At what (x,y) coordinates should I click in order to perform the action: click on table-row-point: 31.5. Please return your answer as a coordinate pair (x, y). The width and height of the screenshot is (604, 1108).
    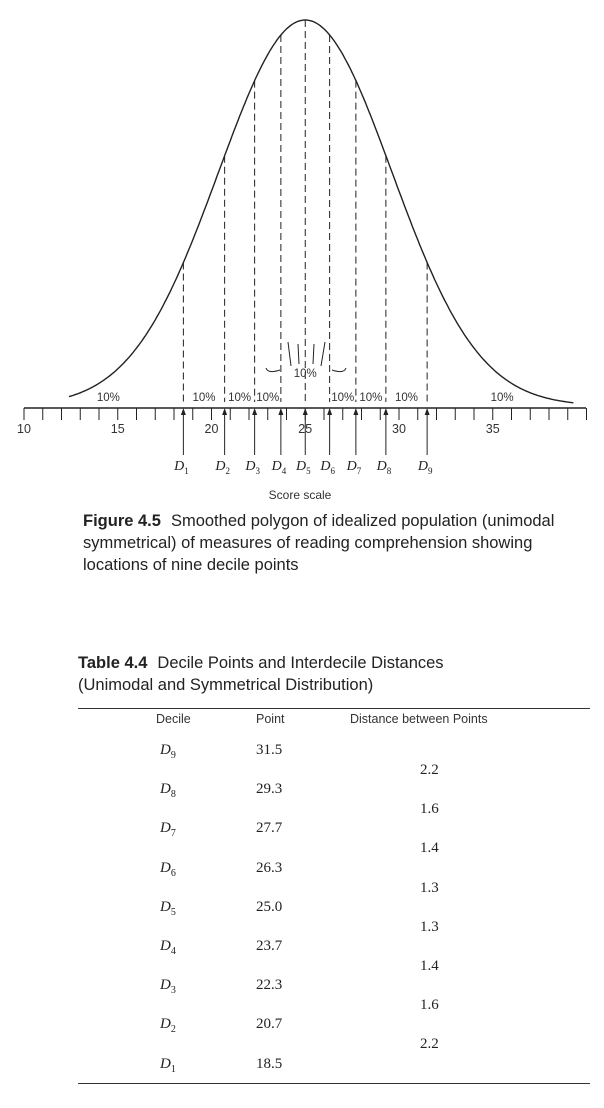
    Looking at the image, I should click on (269, 750).